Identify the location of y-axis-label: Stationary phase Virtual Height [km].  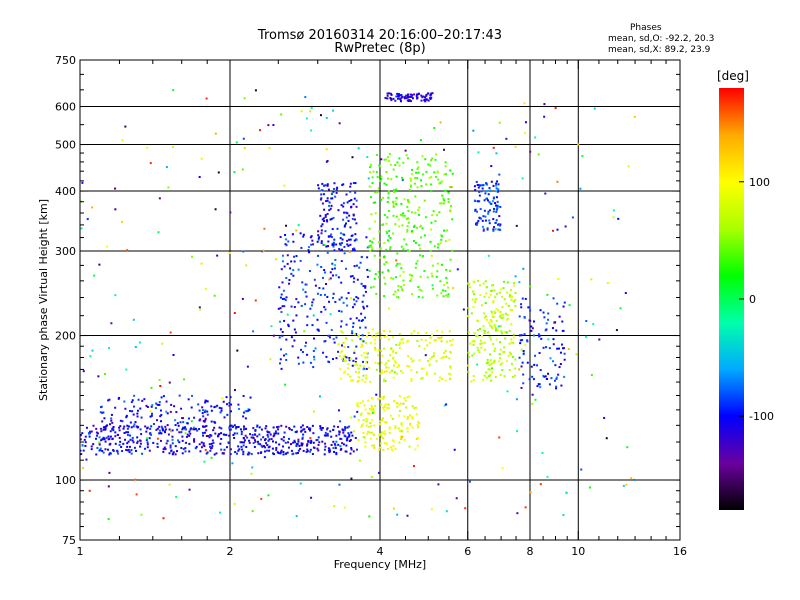
(43, 300).